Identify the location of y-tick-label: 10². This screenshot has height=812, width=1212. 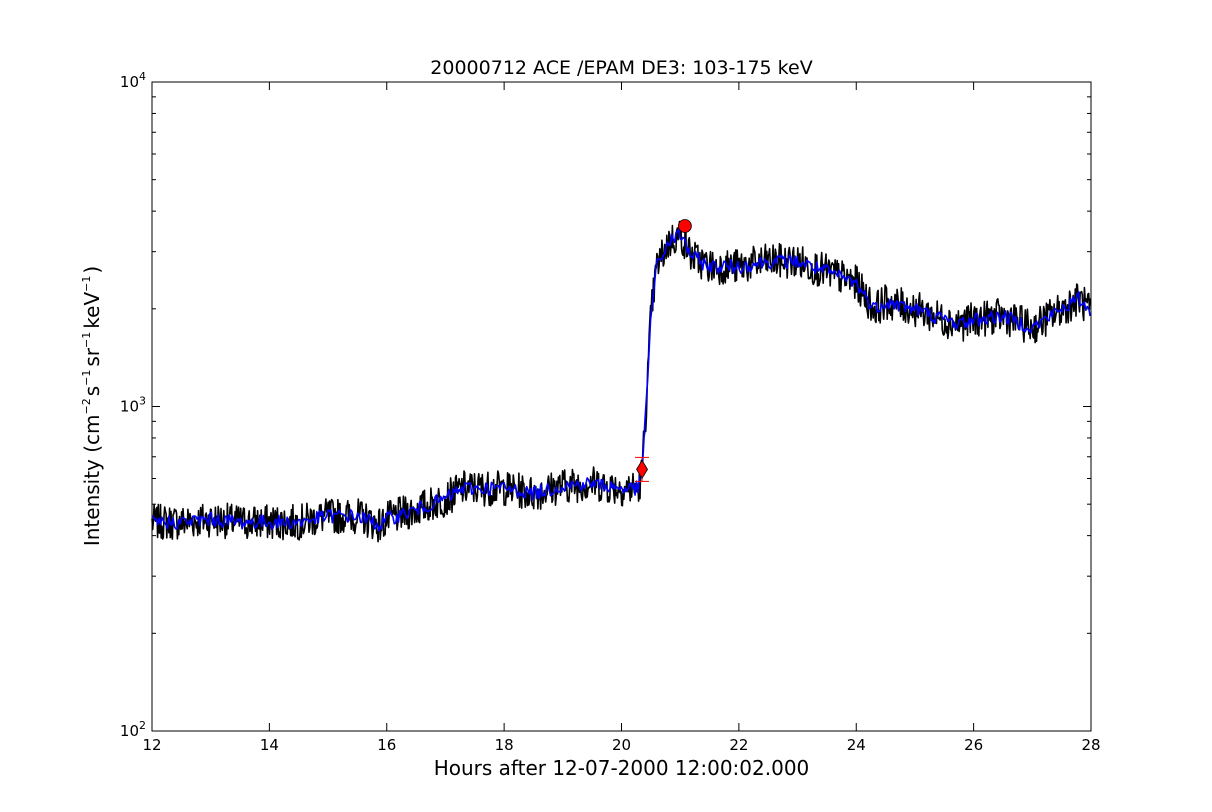
(133, 729).